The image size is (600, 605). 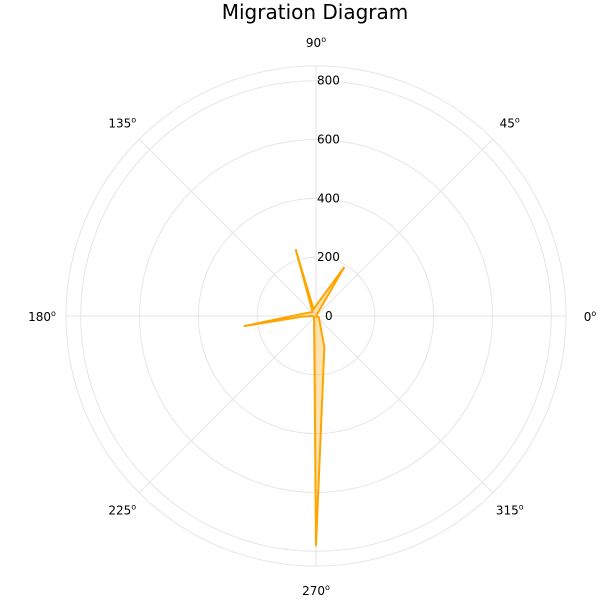 What do you see at coordinates (328, 140) in the screenshot?
I see `radial-tick-label-600: 600` at bounding box center [328, 140].